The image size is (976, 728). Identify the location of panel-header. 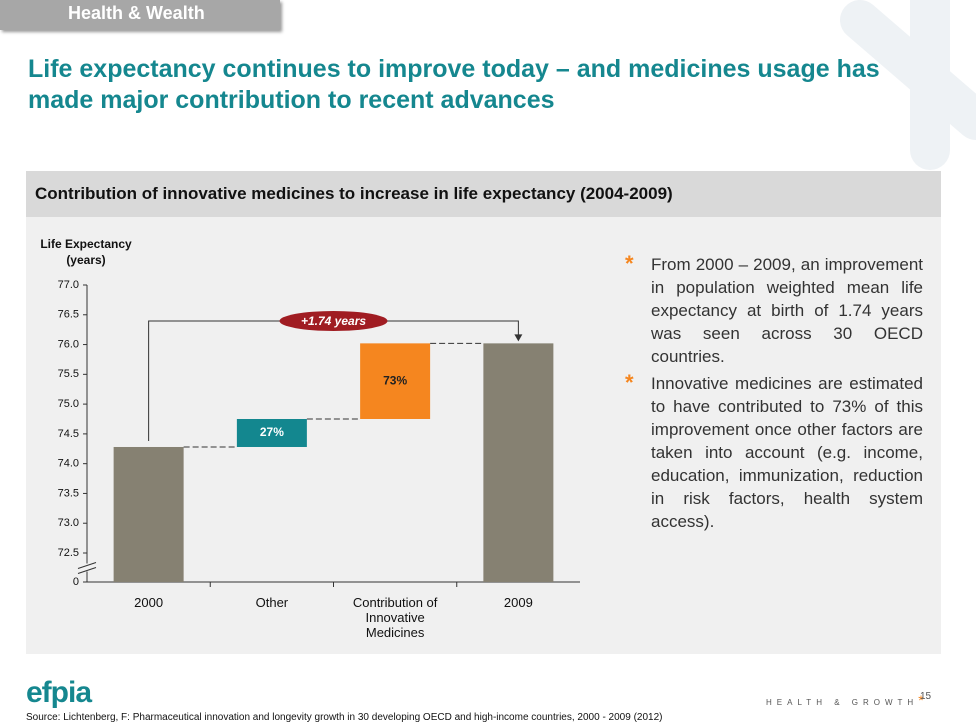
(483, 194).